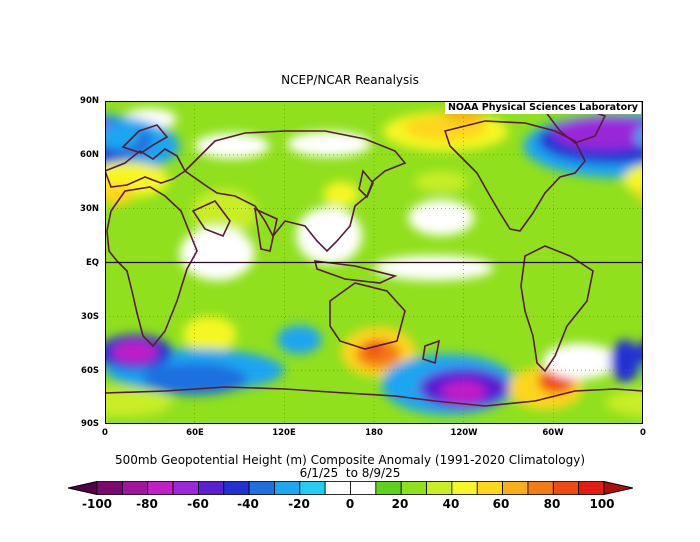 This screenshot has width=700, height=542. Describe the element at coordinates (147, 504) in the screenshot. I see `colorbar-tick-label: -80` at that location.